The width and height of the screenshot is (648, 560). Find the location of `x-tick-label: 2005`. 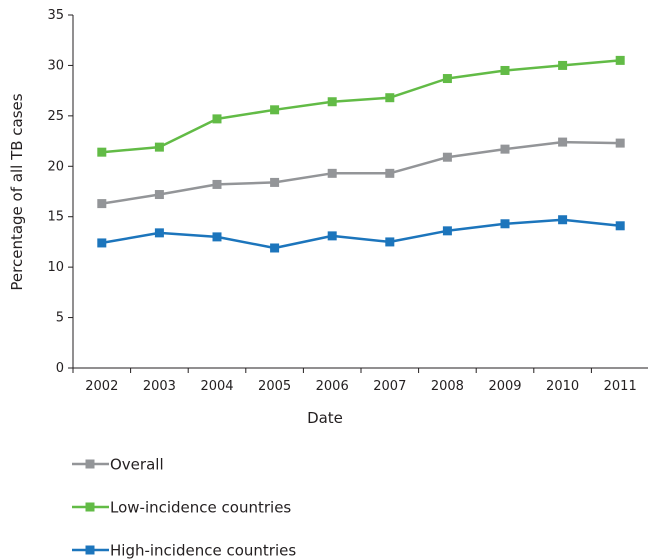

x-tick-label: 2005 is located at coordinates (274, 386).